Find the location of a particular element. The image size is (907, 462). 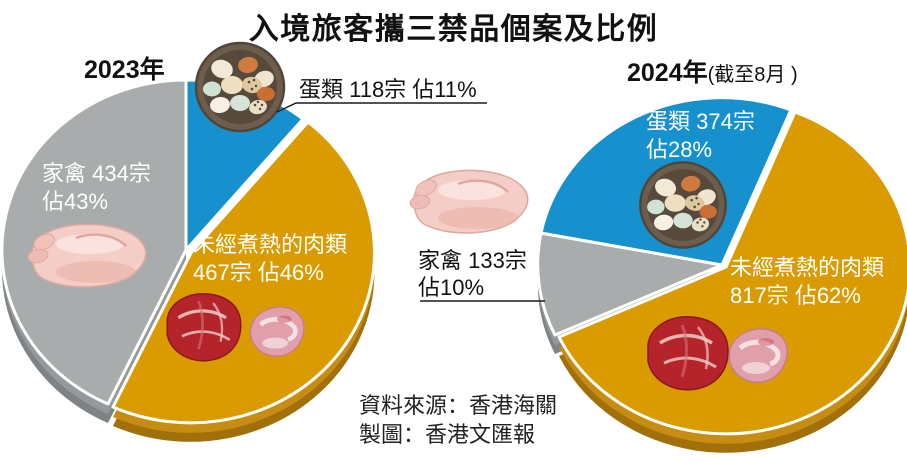

chicken-image-2024 is located at coordinates (468, 202).